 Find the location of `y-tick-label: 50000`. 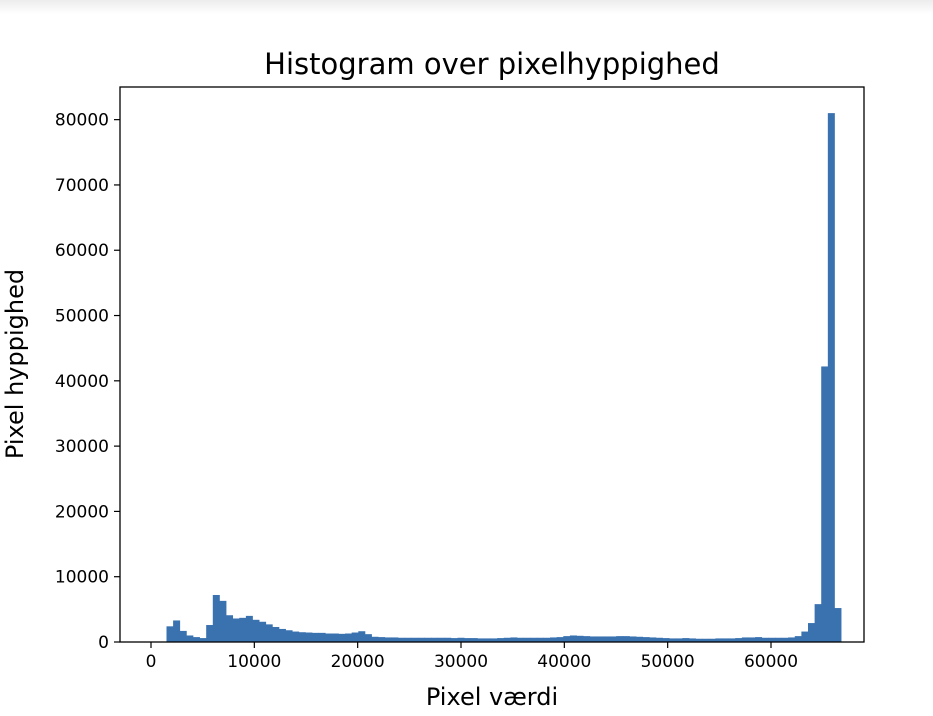

y-tick-label: 50000 is located at coordinates (82, 317).